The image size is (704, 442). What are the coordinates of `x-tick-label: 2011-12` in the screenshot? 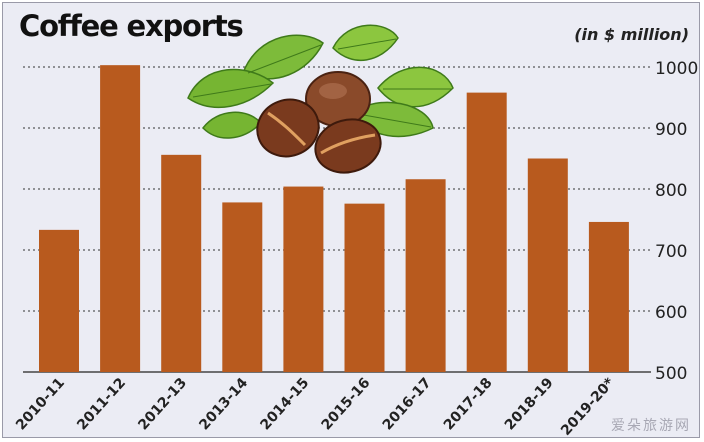 It's located at (101, 404).